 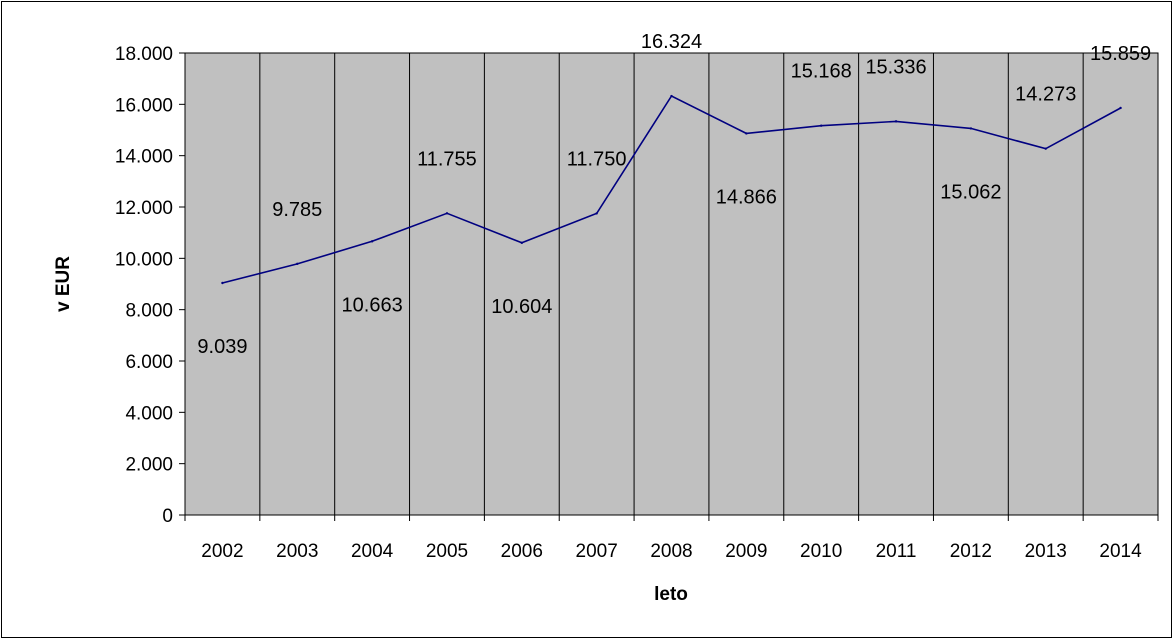 I want to click on x-tick-label: 2012, so click(x=971, y=551).